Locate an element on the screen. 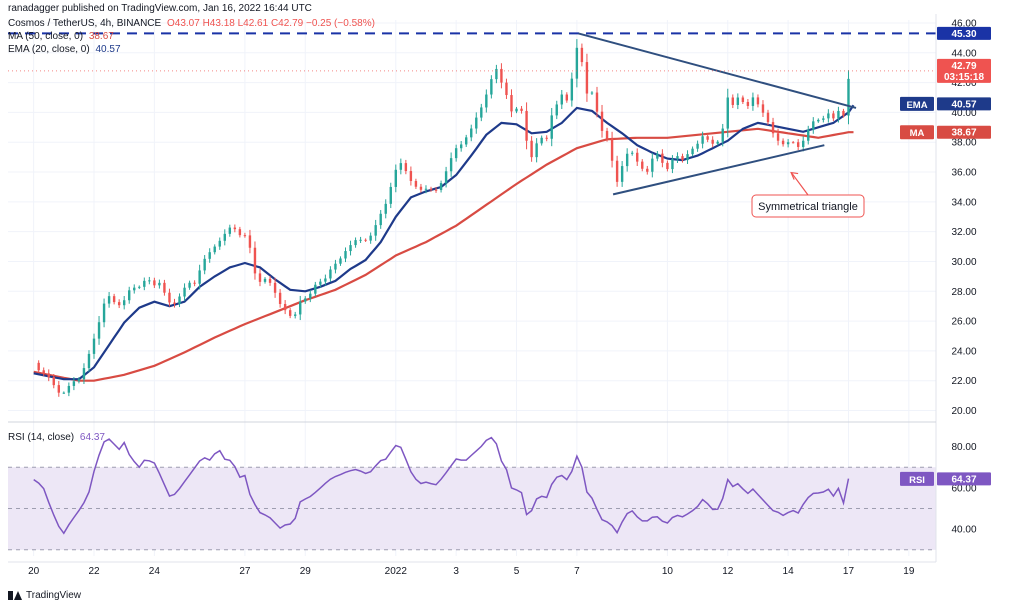 The image size is (1024, 607). ema-legend: EMA (20, close, 0) 40.57 is located at coordinates (66, 49).